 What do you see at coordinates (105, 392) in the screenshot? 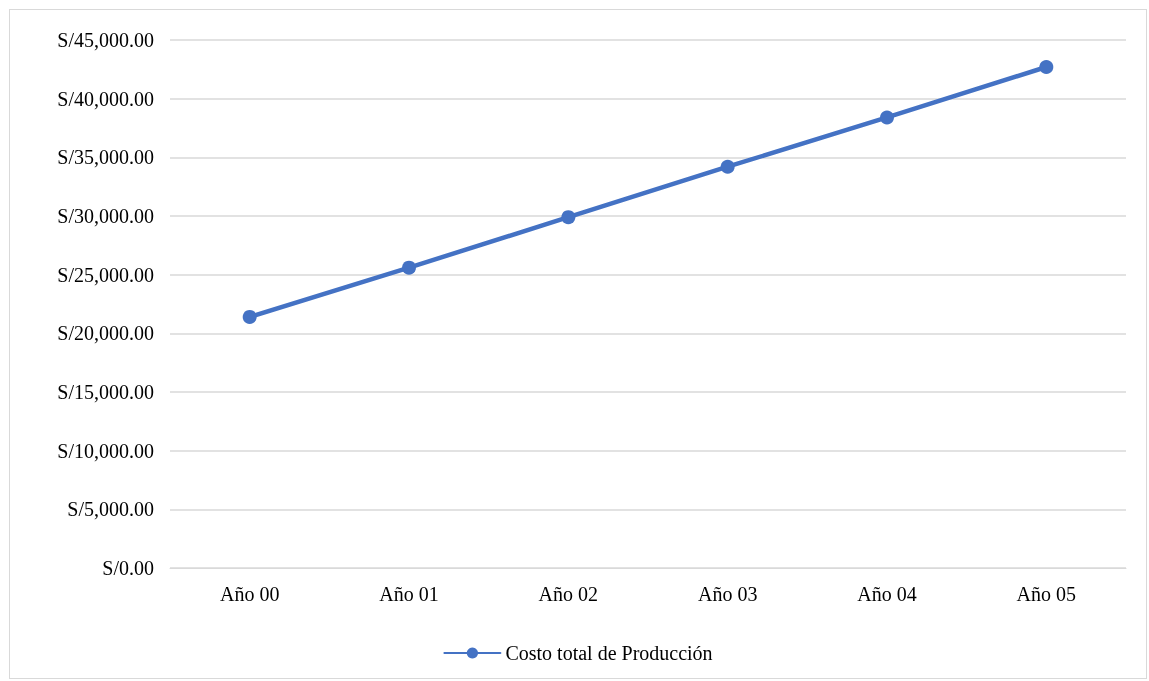
I see `y-tick-label: S/15,000.00` at bounding box center [105, 392].